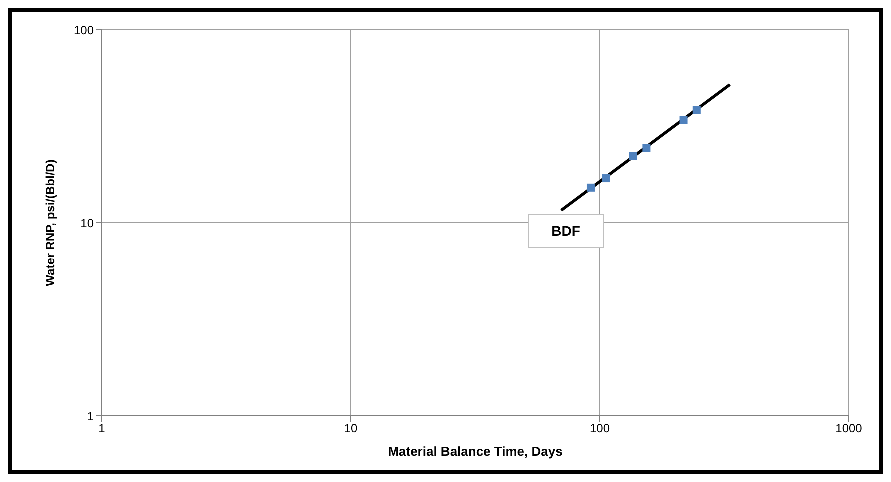 This screenshot has width=891, height=482. I want to click on x-tick-label: 100, so click(600, 429).